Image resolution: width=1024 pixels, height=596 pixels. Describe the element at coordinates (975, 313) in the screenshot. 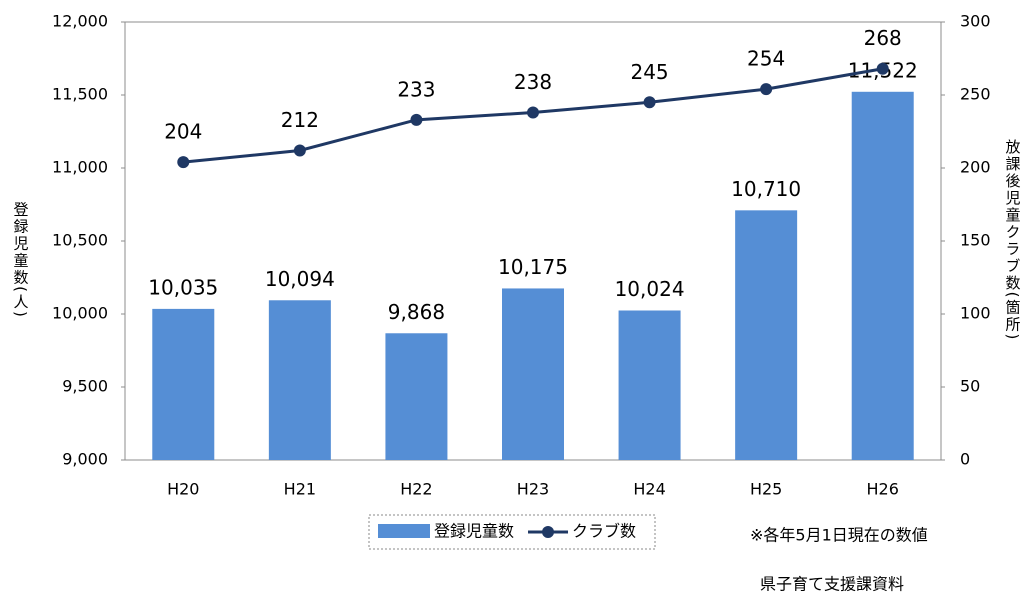

I see `y2-tick-label: 100` at that location.